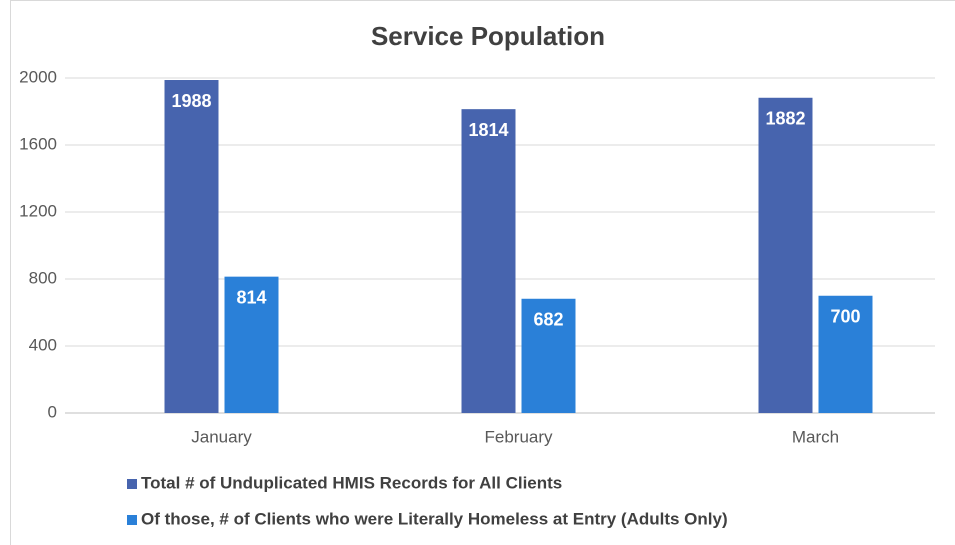 The height and width of the screenshot is (545, 955). I want to click on x-tick-label: February, so click(518, 436).